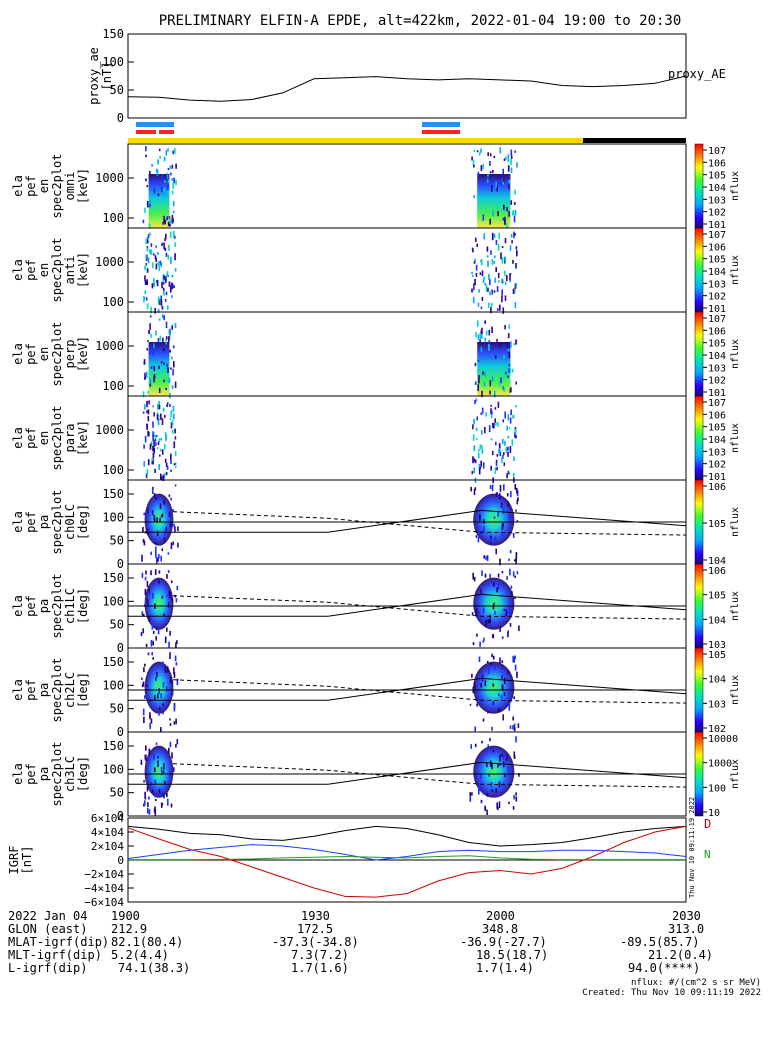 This screenshot has height=1053, width=775. Describe the element at coordinates (671, 993) in the screenshot. I see `footer-created: Created: Thu Nov 10 09:11:19 2022` at that location.